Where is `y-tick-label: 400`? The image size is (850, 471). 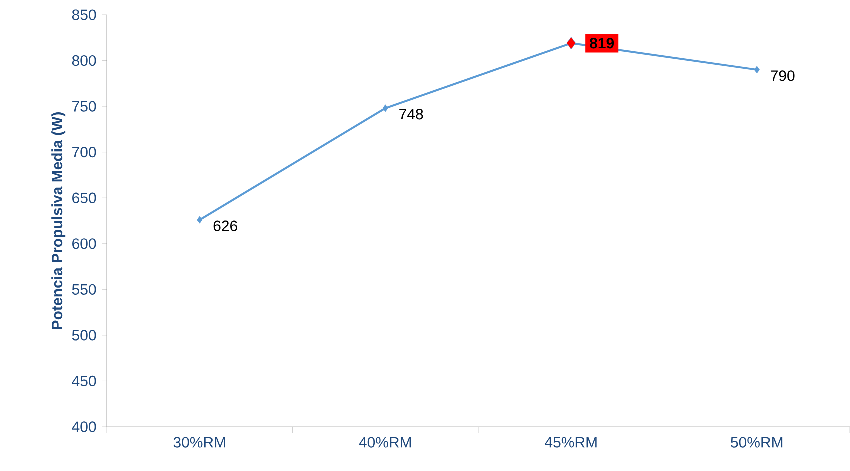 y-tick-label: 400 is located at coordinates (84, 427).